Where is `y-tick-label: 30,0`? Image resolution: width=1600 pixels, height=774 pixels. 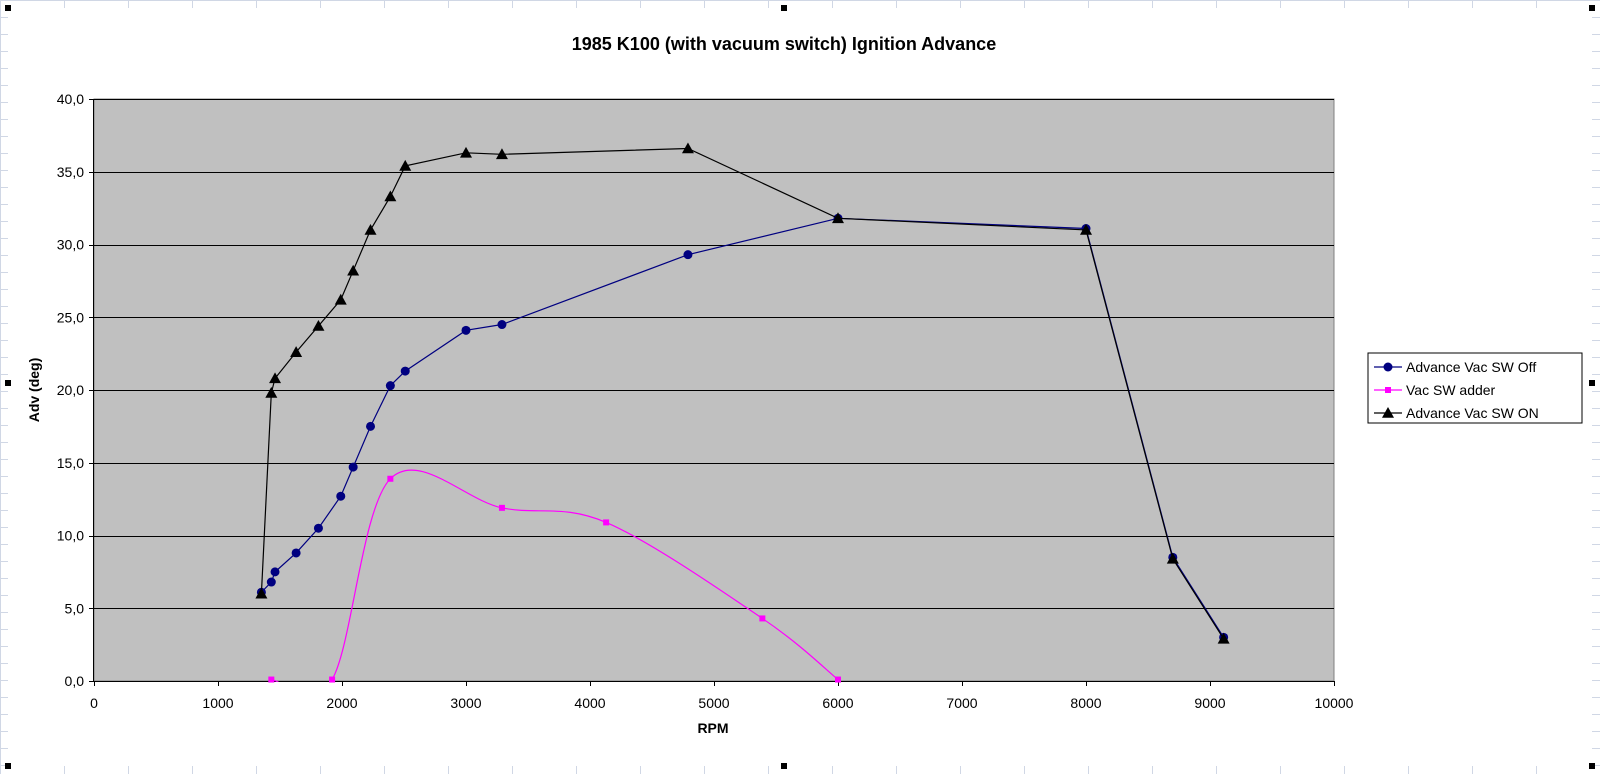 y-tick-label: 30,0 is located at coordinates (70, 245).